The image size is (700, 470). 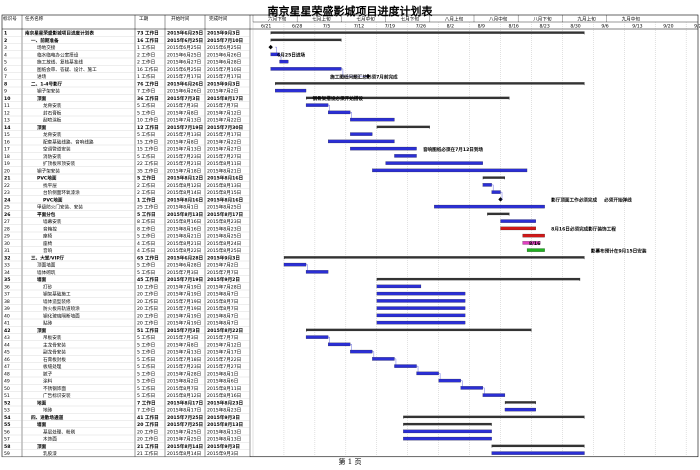 I want to click on task-name: 配套基础线路、音响线路, so click(x=68, y=141).